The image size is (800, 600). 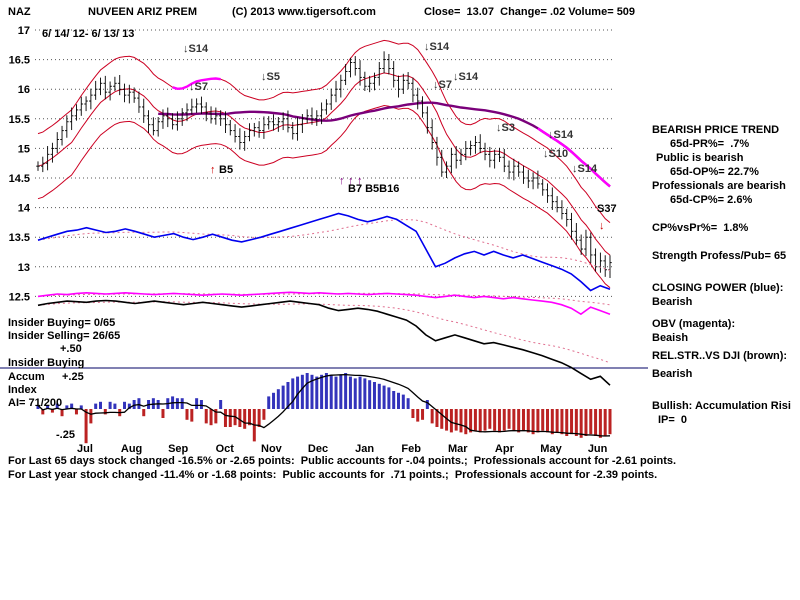 I want to click on accum-title-line1: Insider Buying, so click(x=46, y=363).